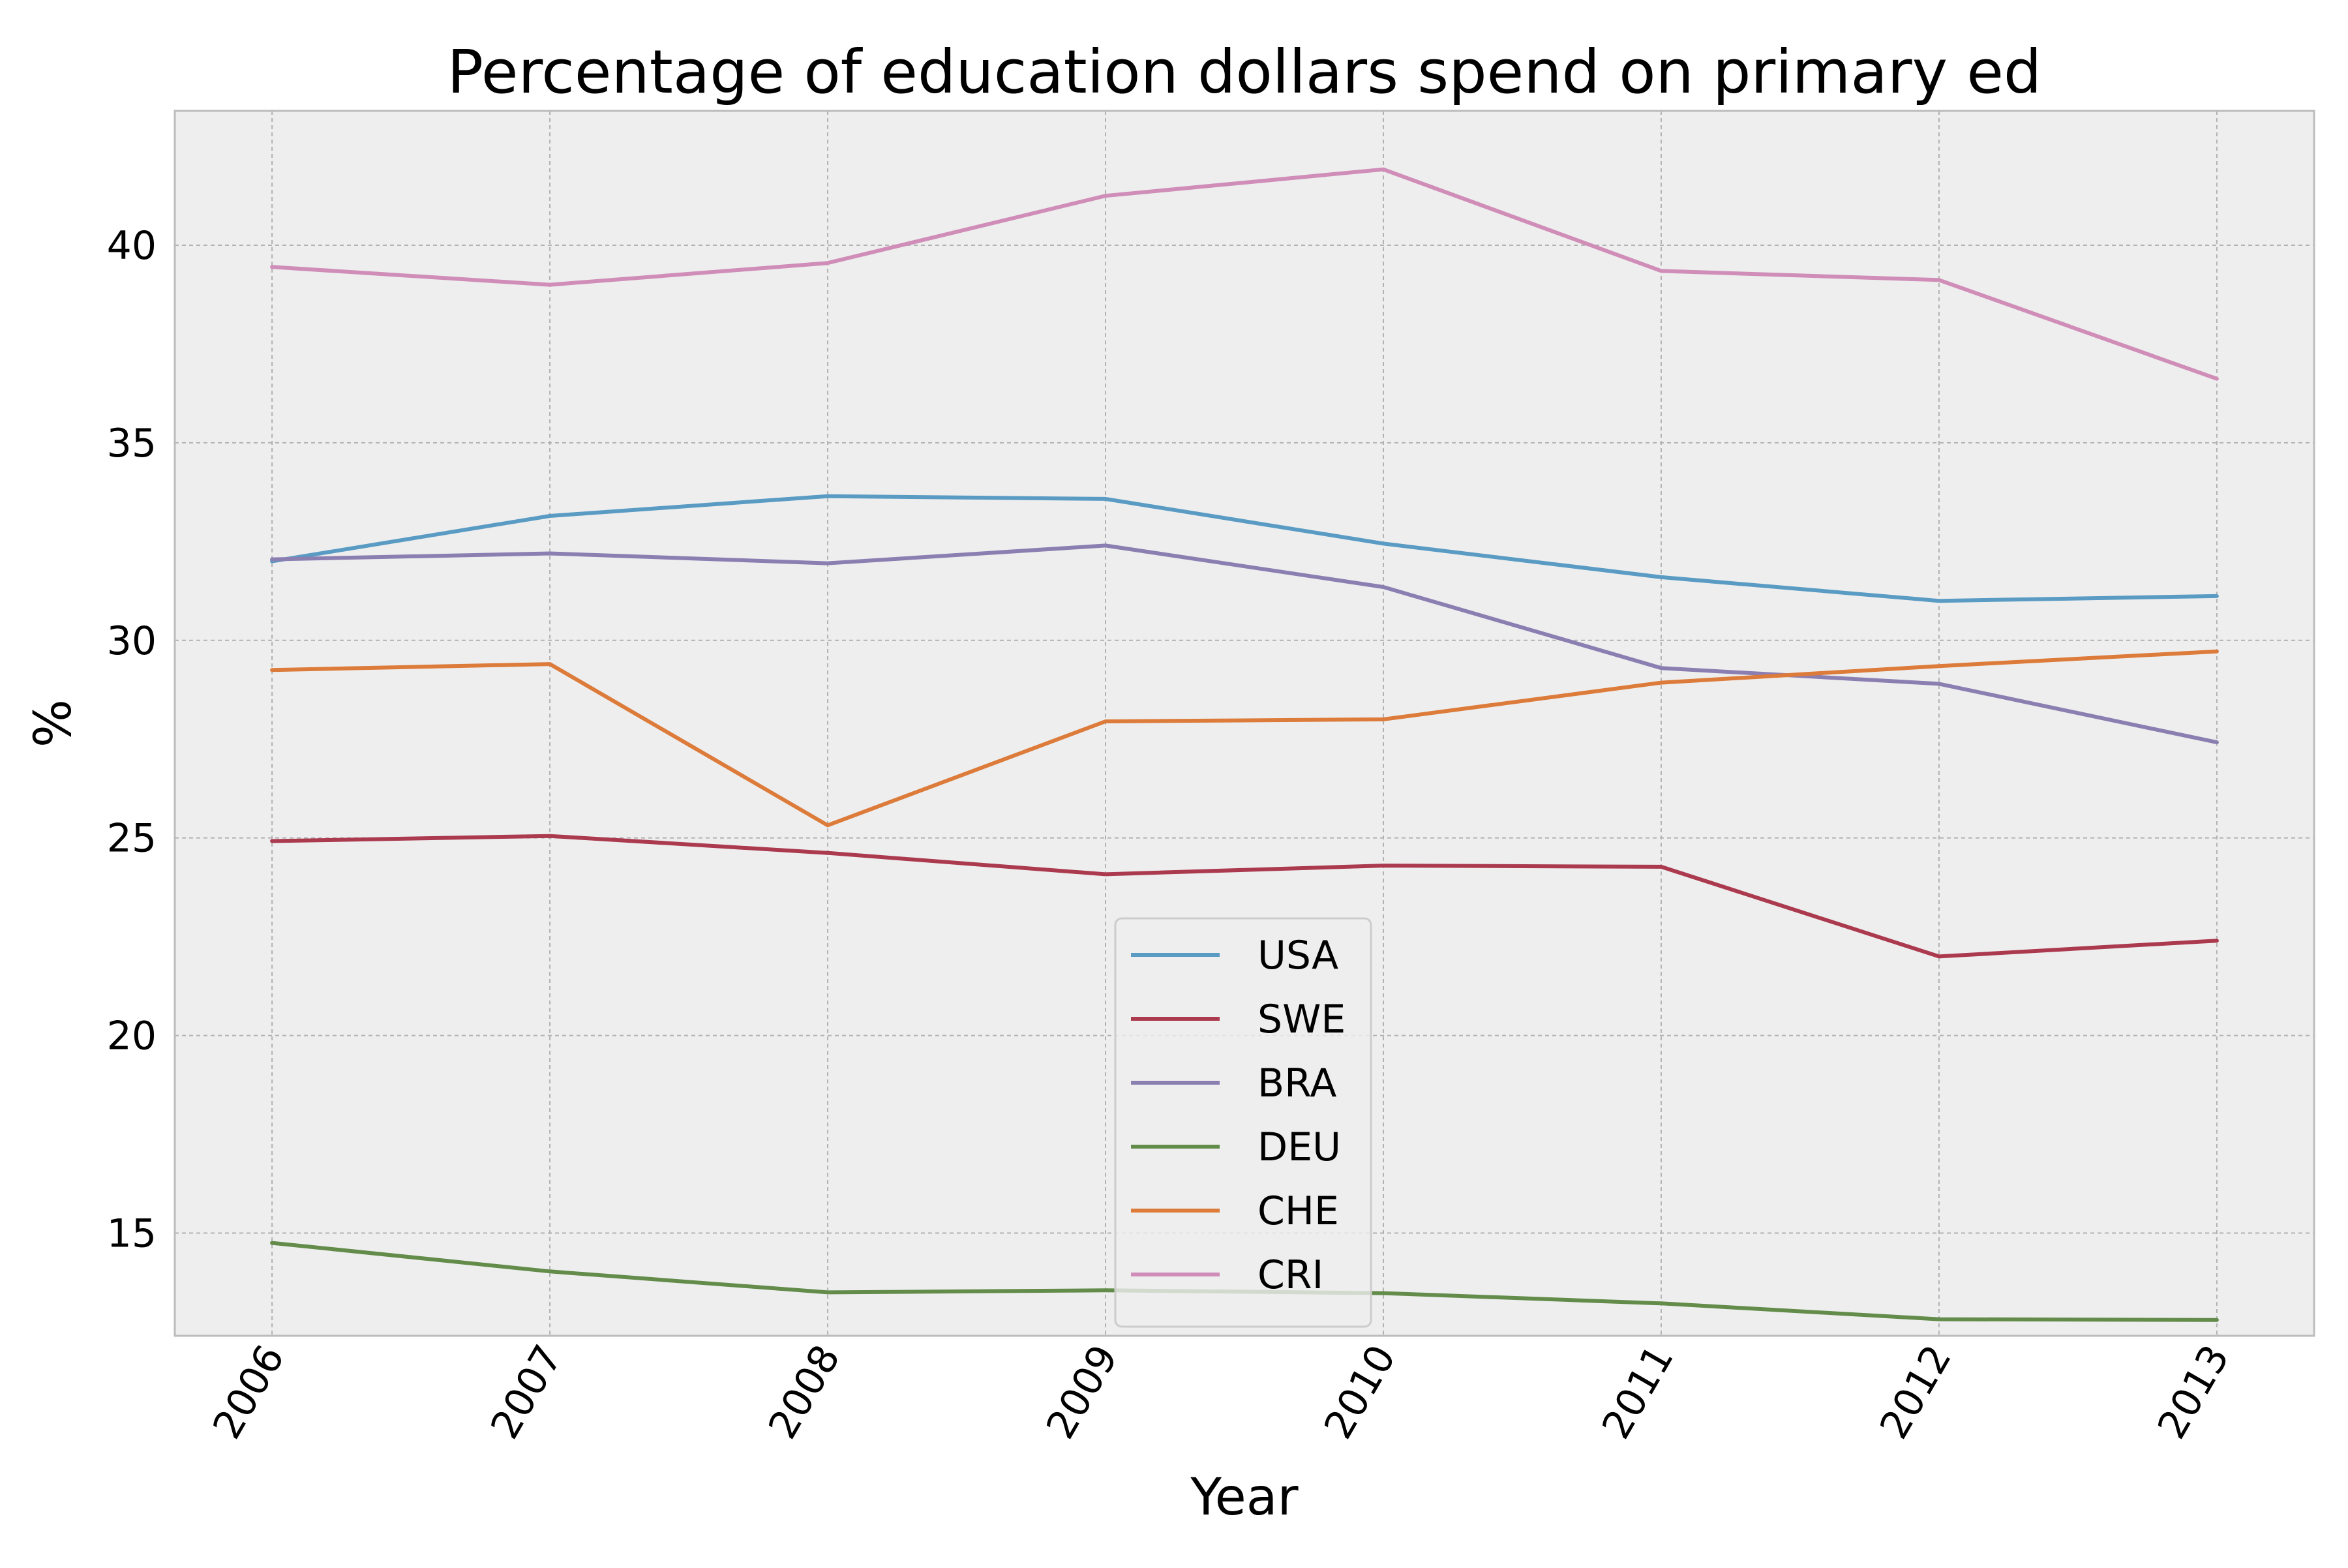 This screenshot has height=1568, width=2348. I want to click on y-tick-label: 40, so click(132, 246).